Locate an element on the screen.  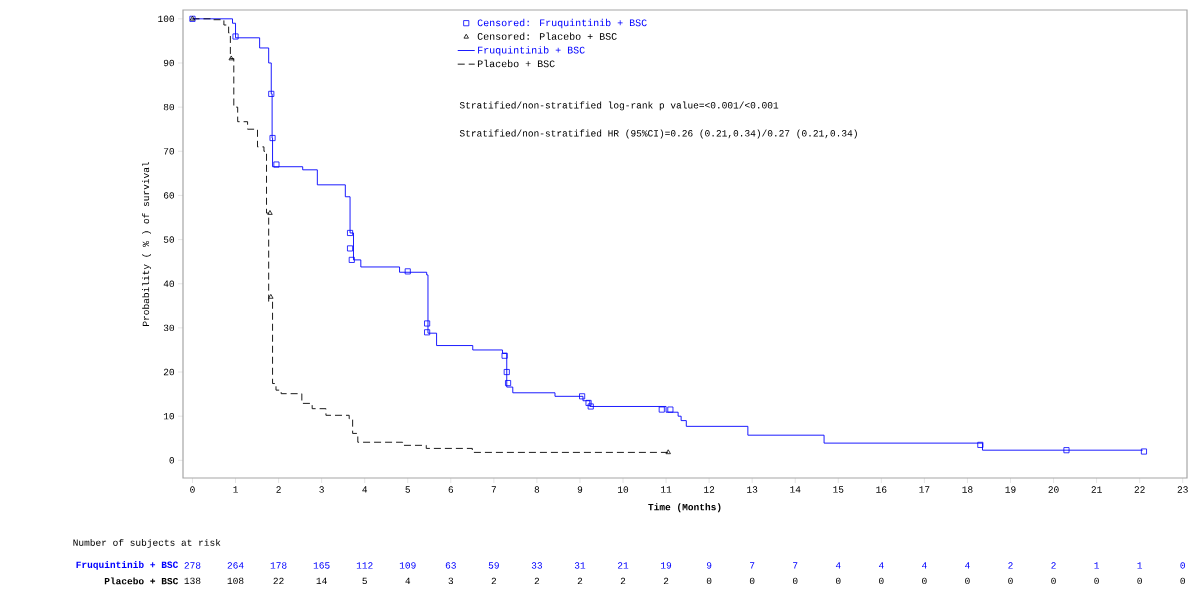
y-tick-label: 60 is located at coordinates (169, 195).